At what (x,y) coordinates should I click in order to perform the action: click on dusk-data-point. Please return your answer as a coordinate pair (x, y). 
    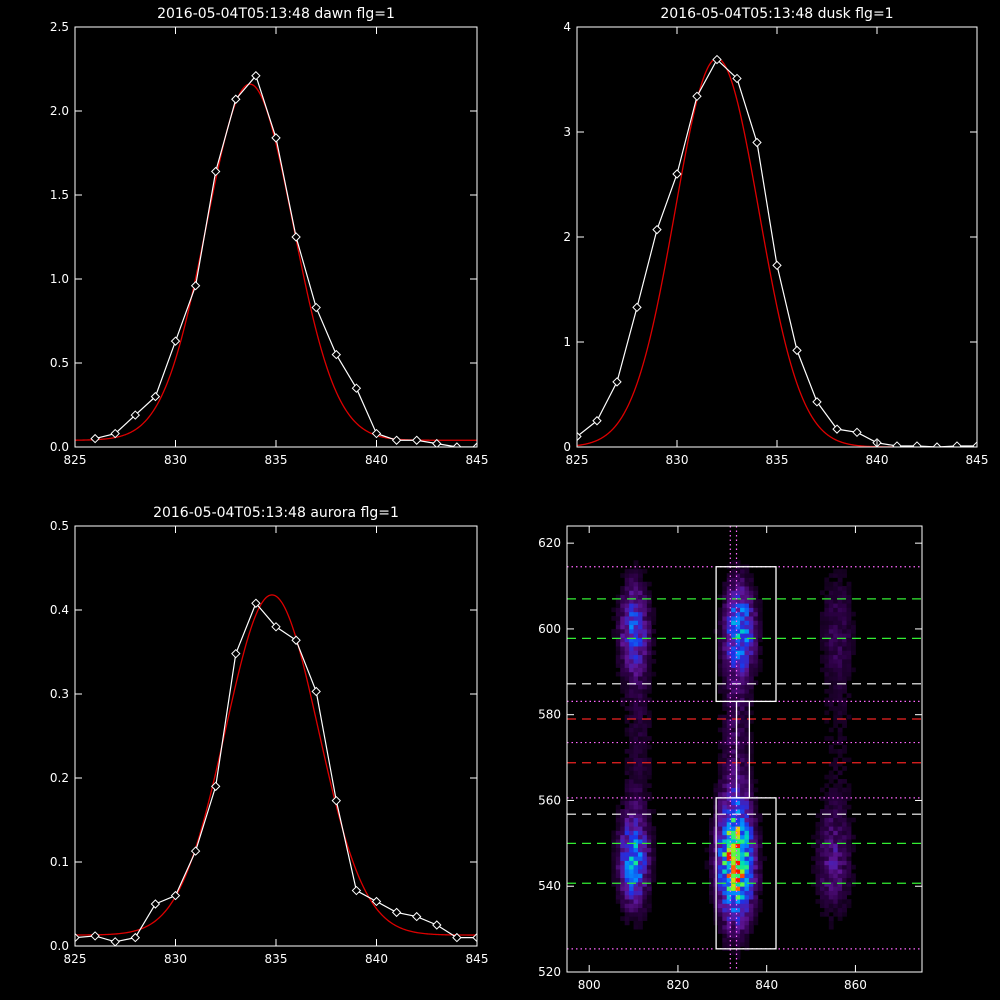
    Looking at the image, I should click on (697, 96).